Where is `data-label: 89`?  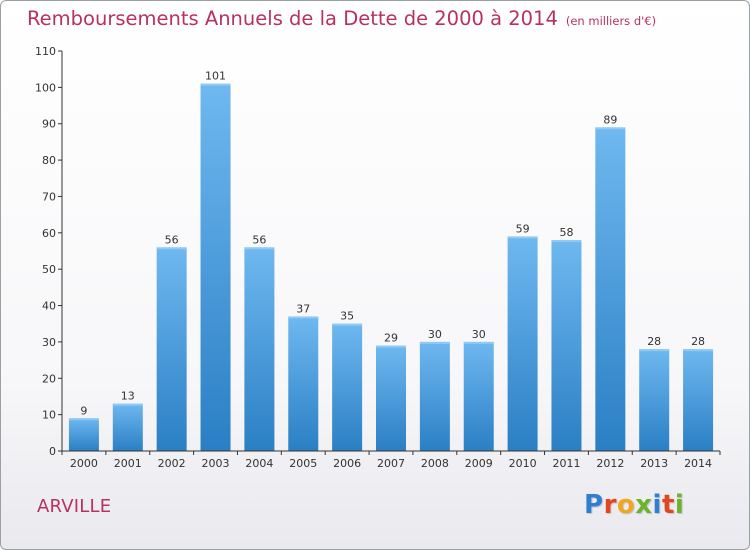
data-label: 89 is located at coordinates (610, 119).